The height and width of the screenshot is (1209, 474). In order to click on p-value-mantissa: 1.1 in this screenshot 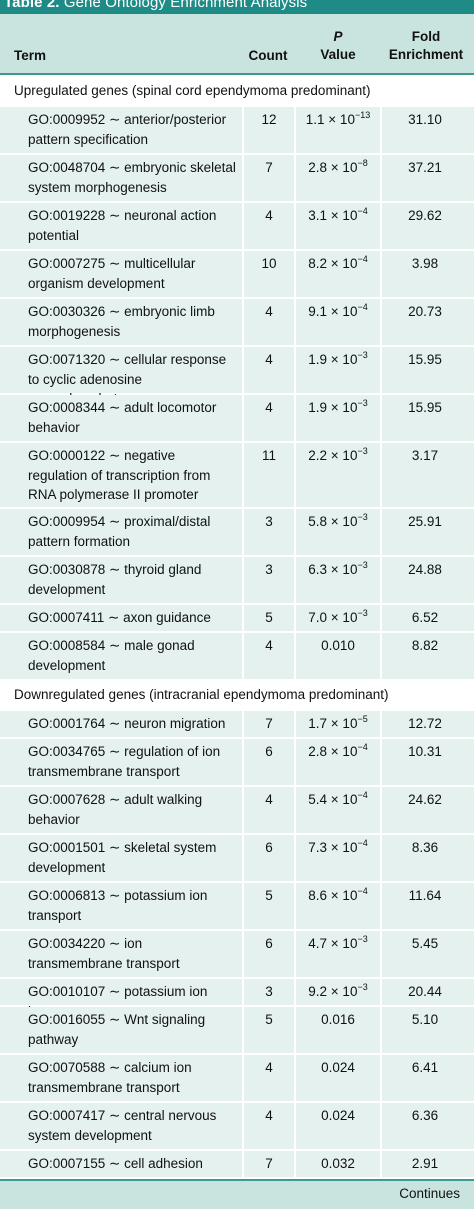, I will do `click(315, 119)`.